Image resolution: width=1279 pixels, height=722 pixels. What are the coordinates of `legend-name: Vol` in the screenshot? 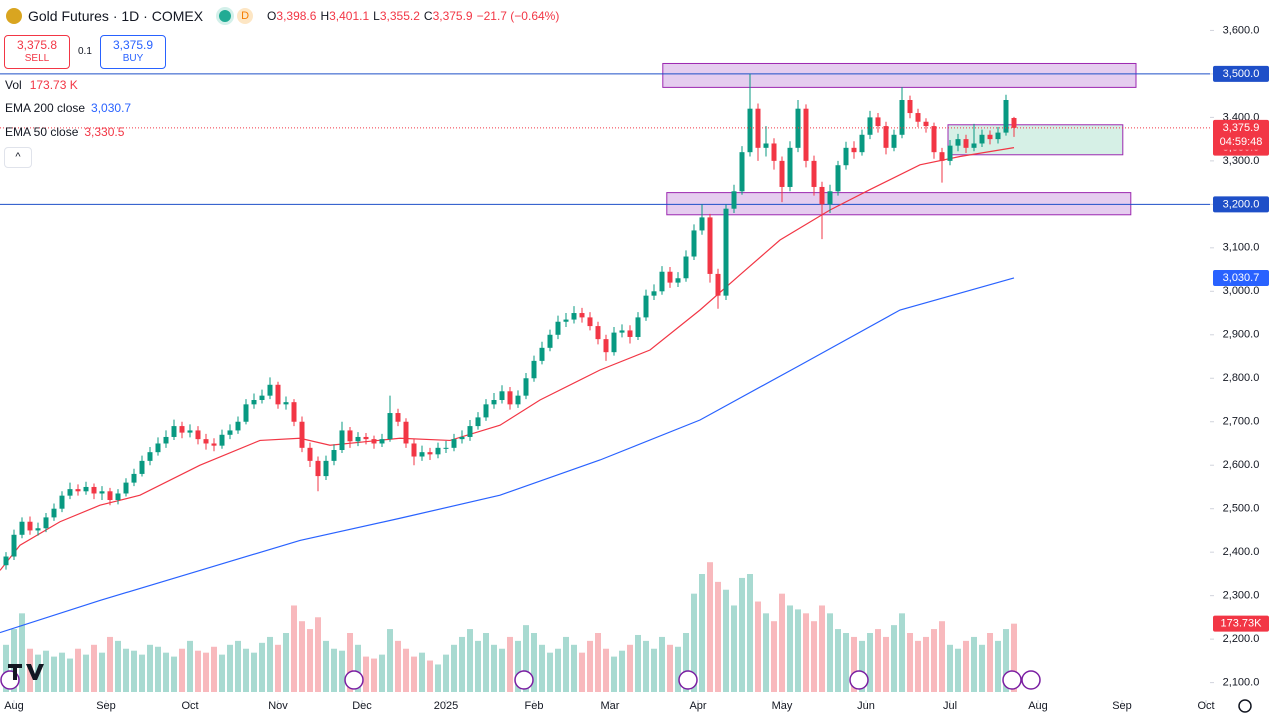 It's located at (13, 85).